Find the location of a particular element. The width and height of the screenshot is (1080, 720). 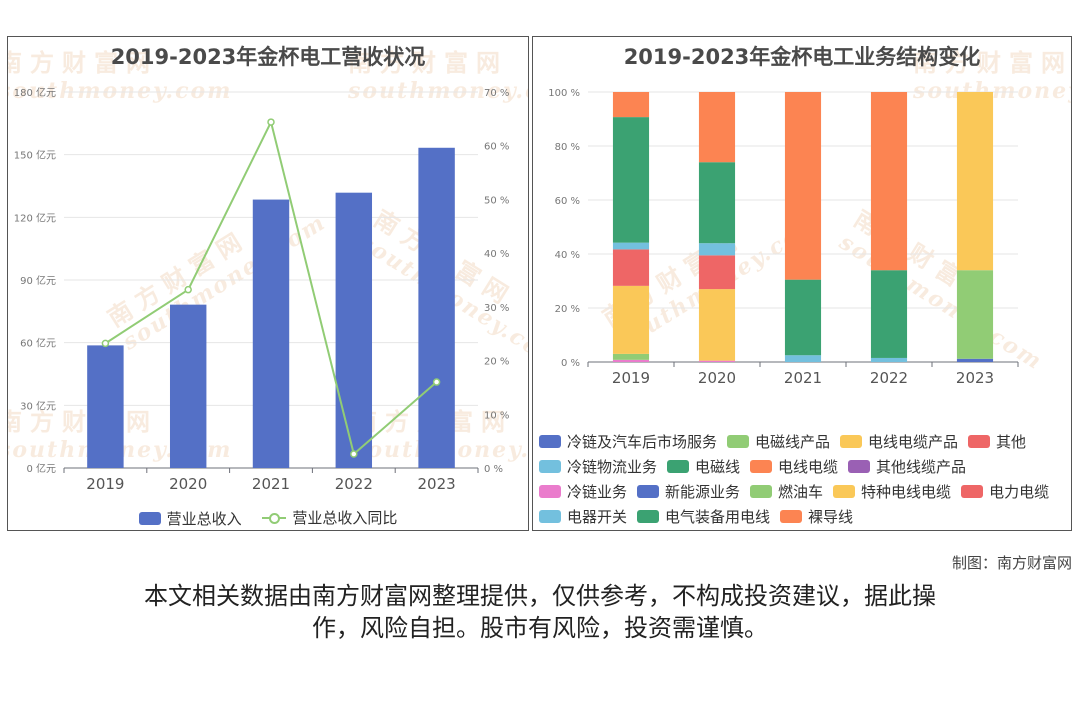

chart-title: 2019-2023年金杯电工营收状况 is located at coordinates (268, 57).